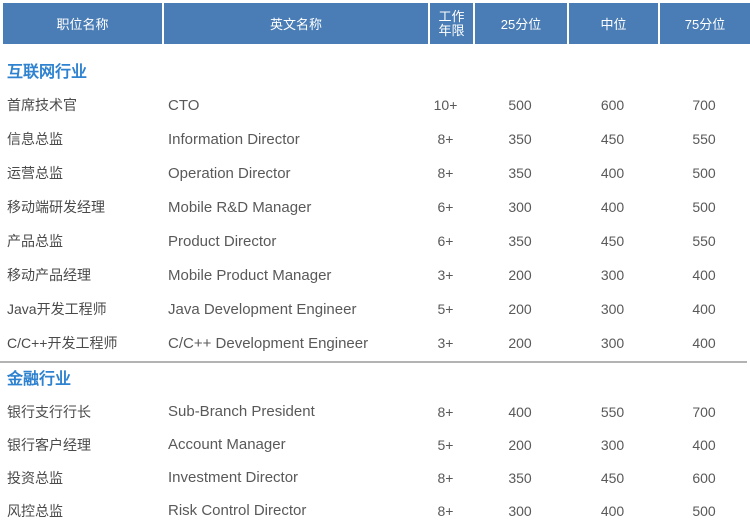 The height and width of the screenshot is (532, 750). I want to click on section-title-finance: 金融行业, so click(39, 379).